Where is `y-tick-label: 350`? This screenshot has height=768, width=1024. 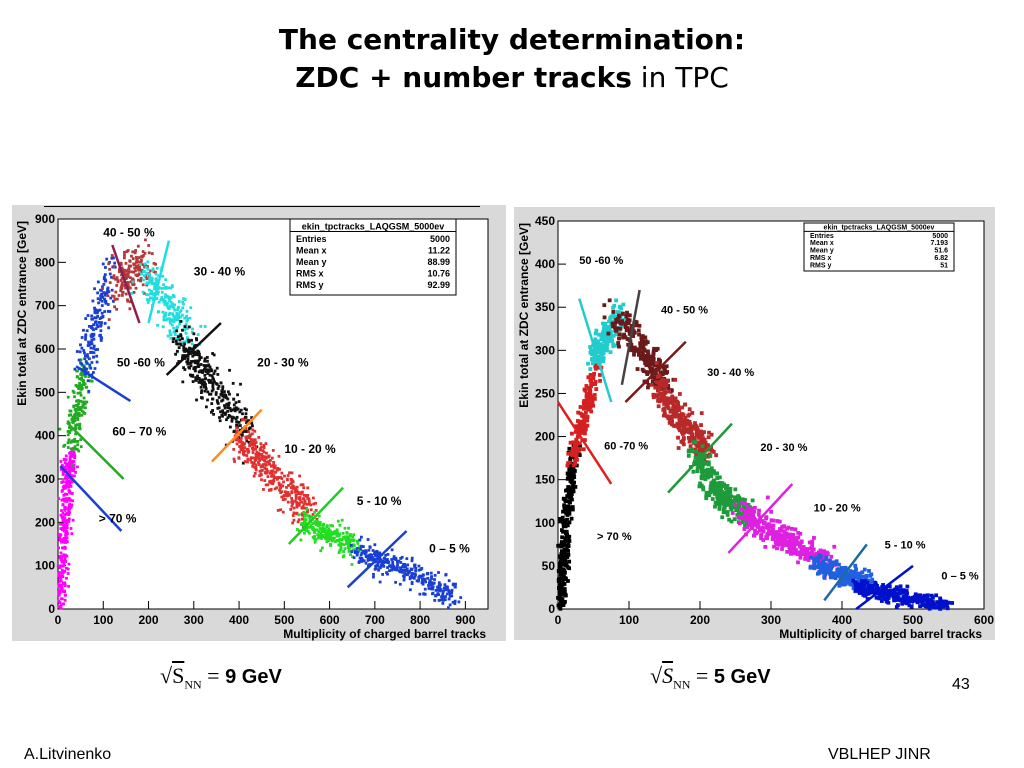 y-tick-label: 350 is located at coordinates (545, 307).